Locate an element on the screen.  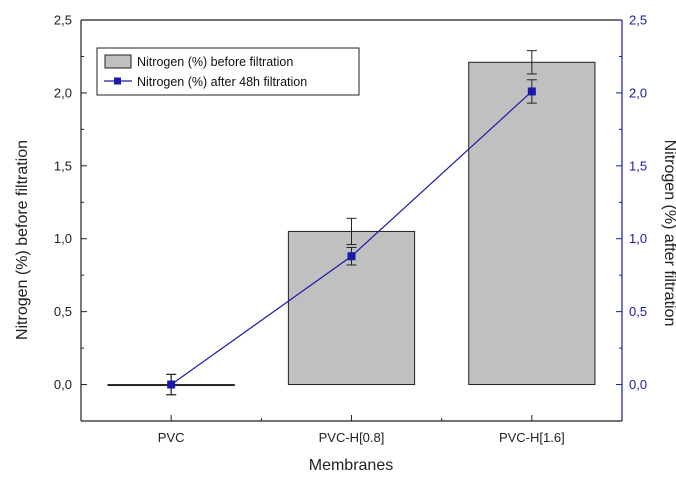
y-tick-label-left-0: 0,0 is located at coordinates (63, 384).